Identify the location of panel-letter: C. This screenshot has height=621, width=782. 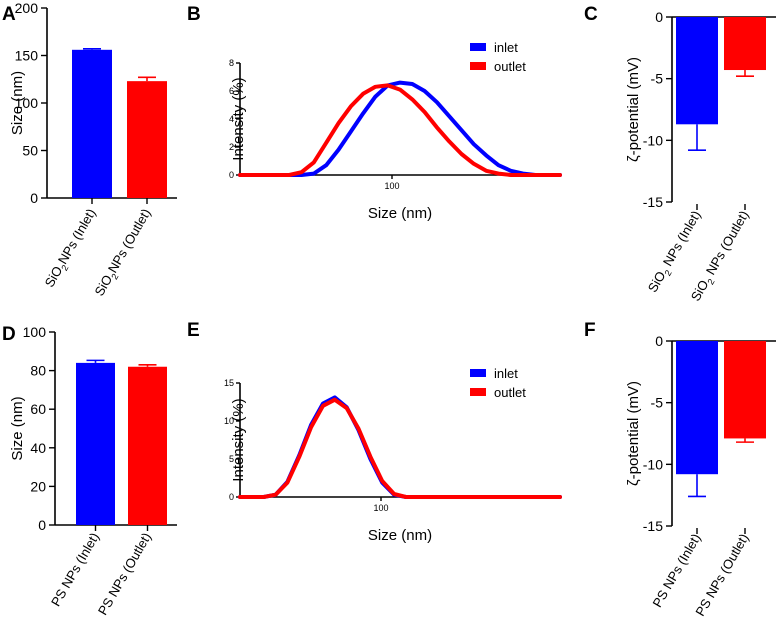
(591, 14).